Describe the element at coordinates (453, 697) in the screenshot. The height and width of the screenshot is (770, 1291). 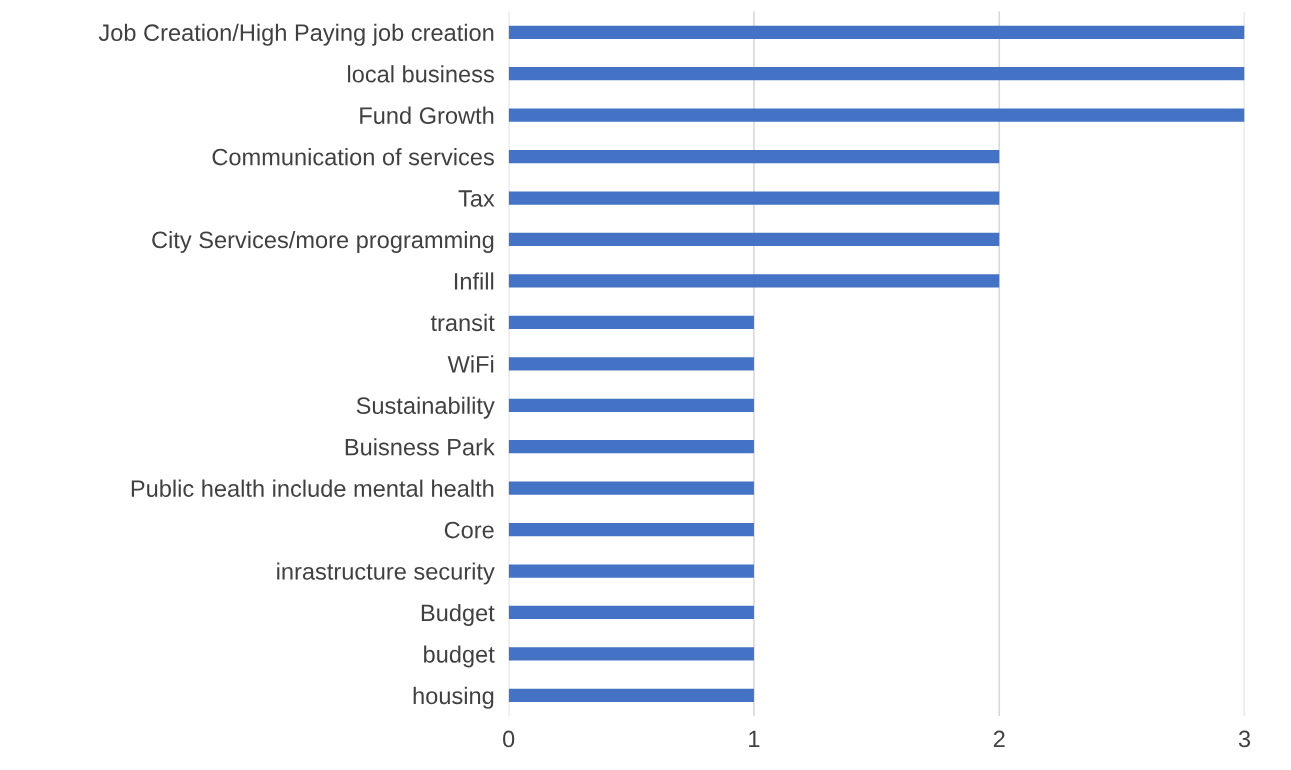
I see `y-tick-label: housing` at that location.